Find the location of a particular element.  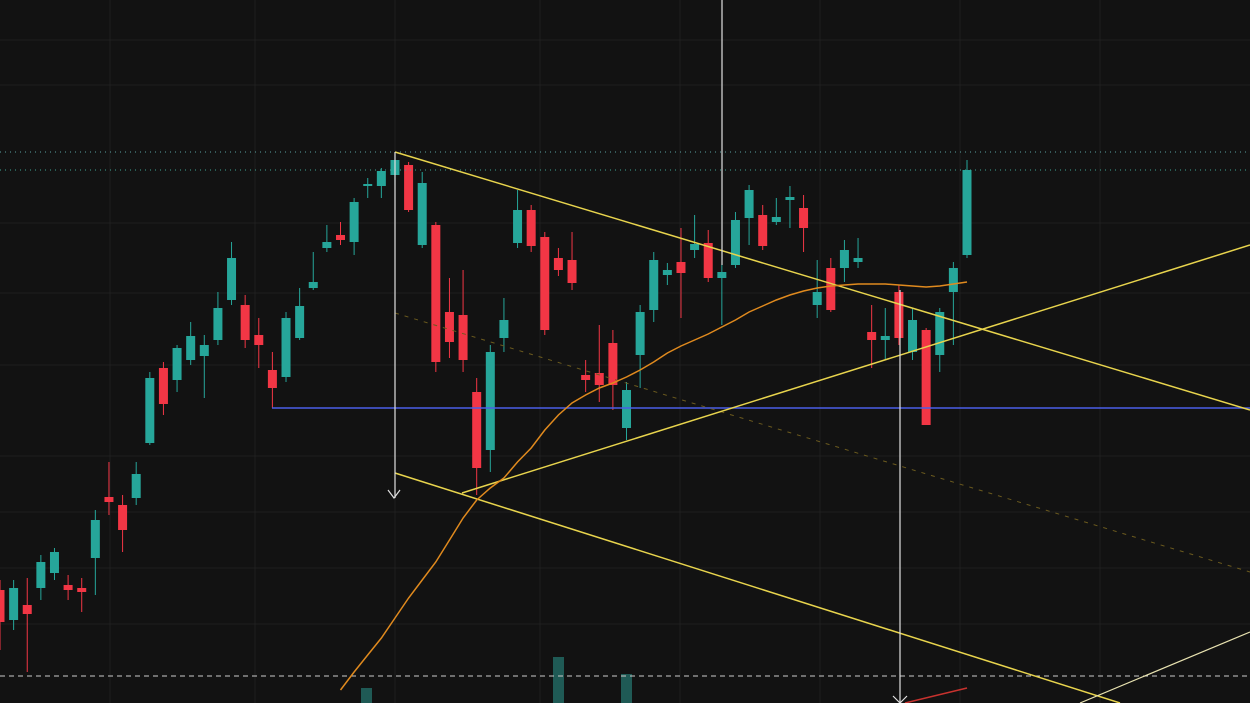

volume-bars is located at coordinates (496, 680).